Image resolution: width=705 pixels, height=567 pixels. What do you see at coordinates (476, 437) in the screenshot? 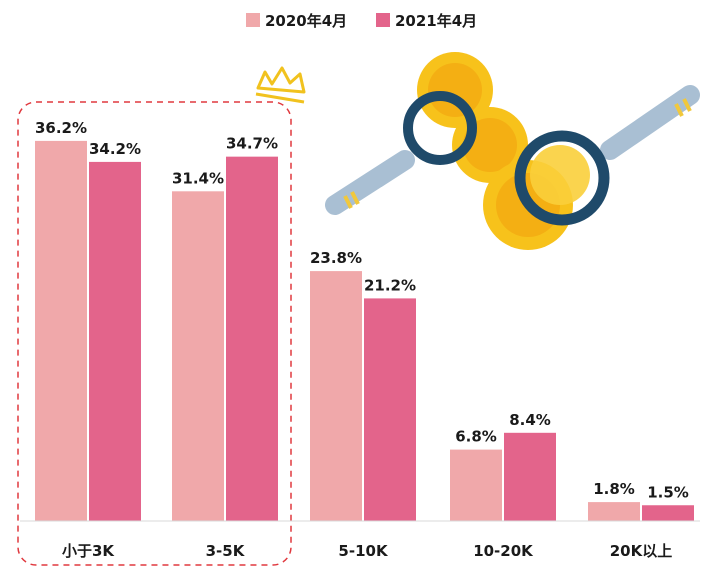
I see `data-label-1-4: 6.8%` at bounding box center [476, 437].